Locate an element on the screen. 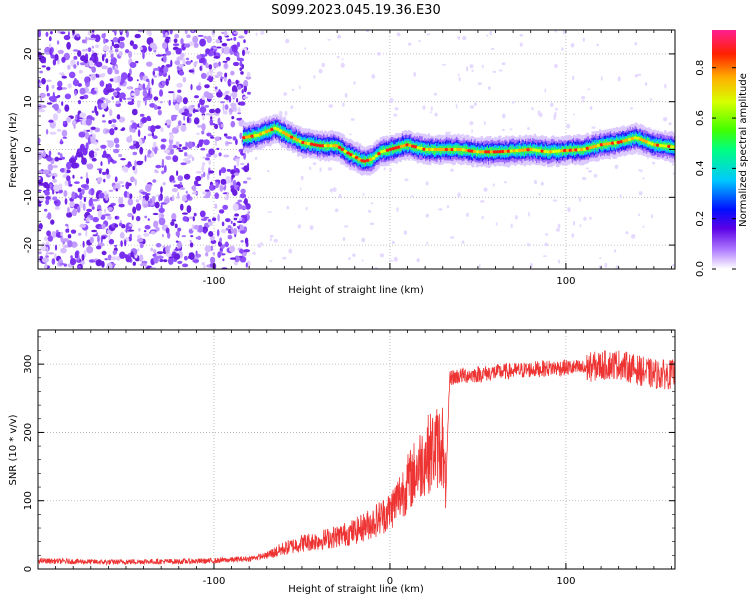 The height and width of the screenshot is (600, 750). colorbar-tick-label: 0.6 is located at coordinates (700, 118).